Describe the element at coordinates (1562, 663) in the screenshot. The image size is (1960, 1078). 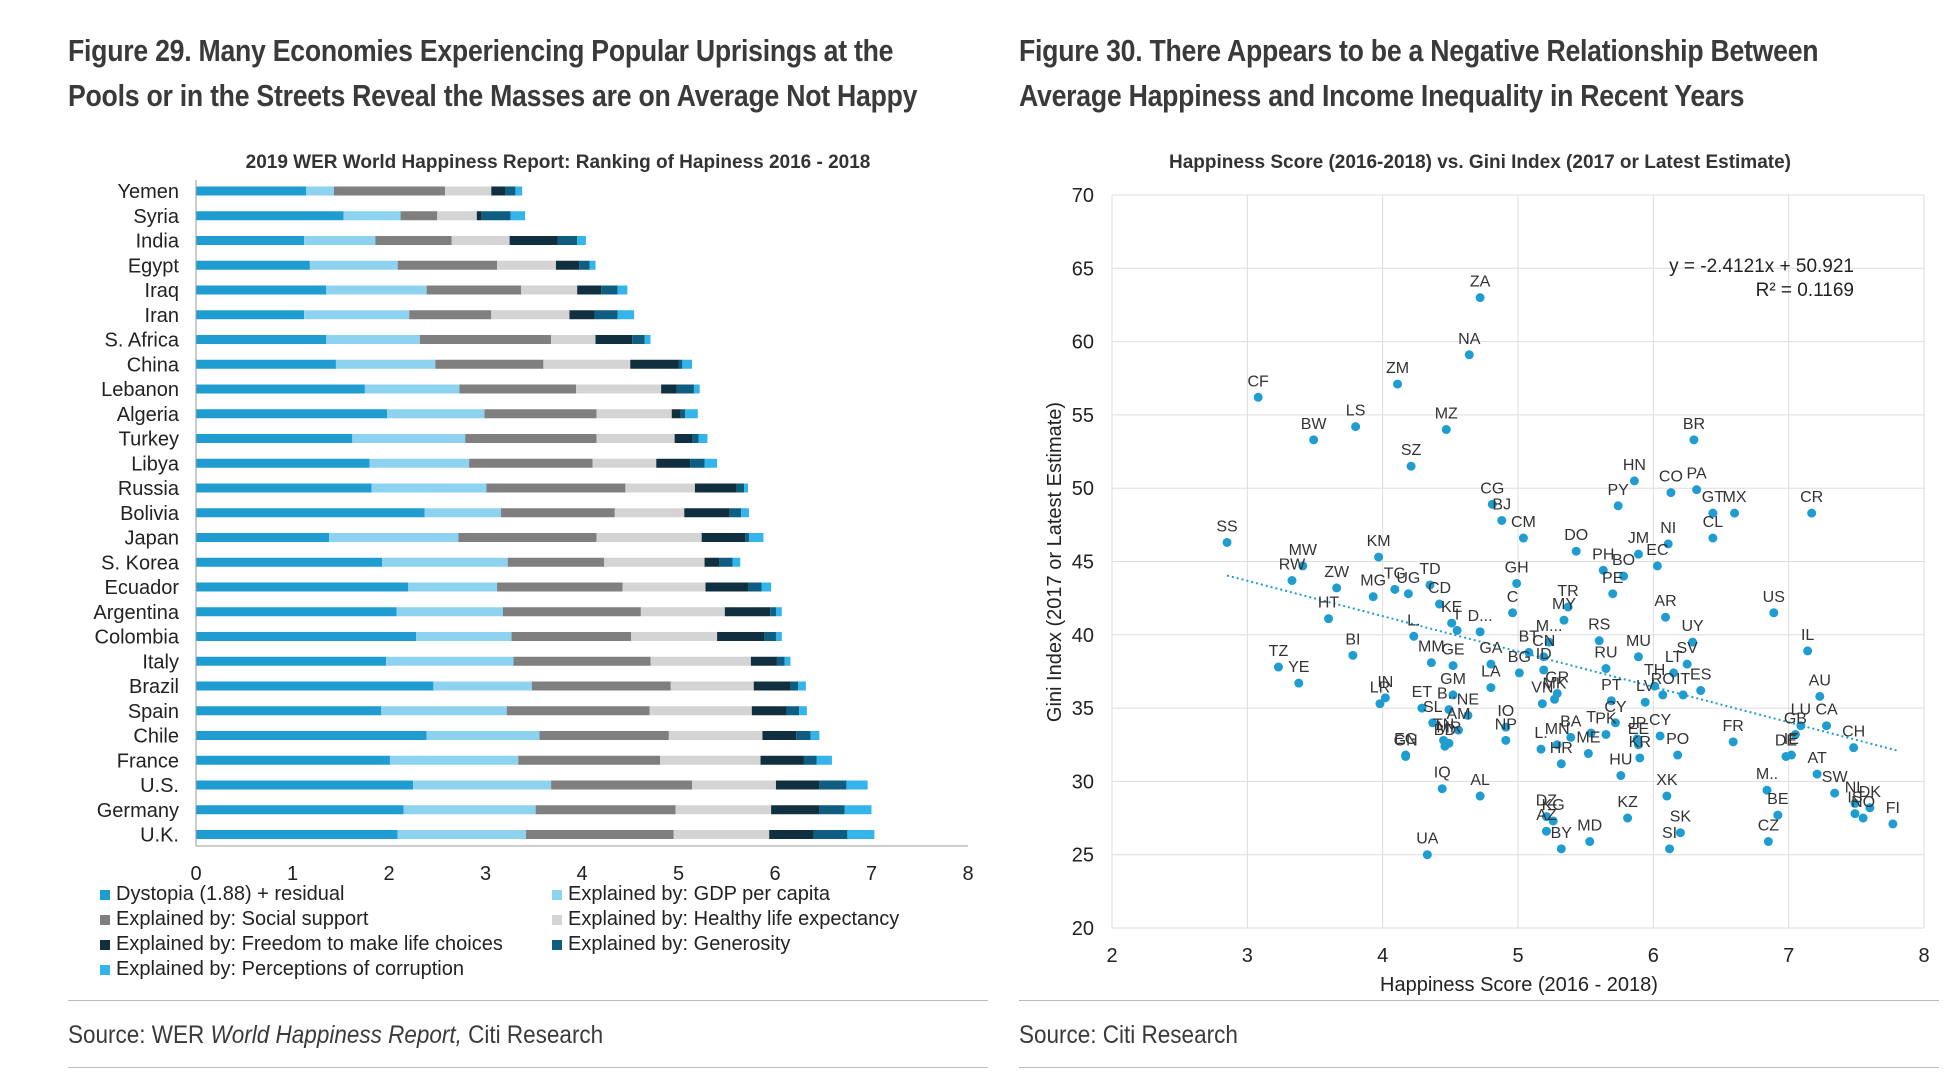
I see `trendline` at that location.